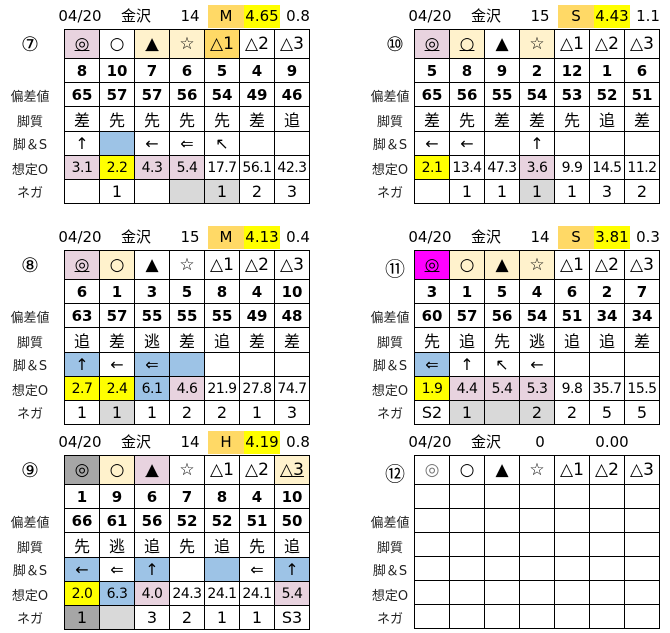 The image size is (670, 633). Describe the element at coordinates (395, 44) in the screenshot. I see `race-number: ⑩` at that location.